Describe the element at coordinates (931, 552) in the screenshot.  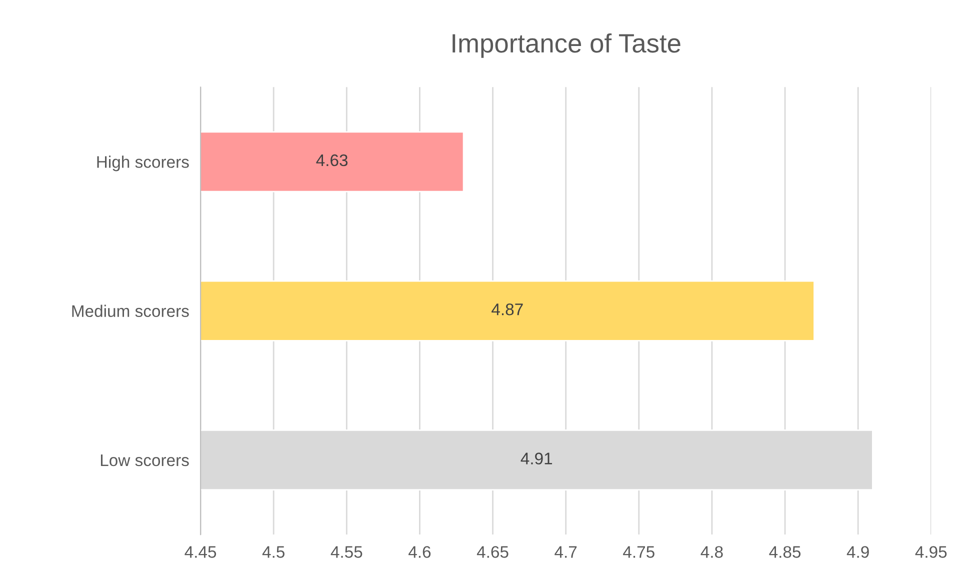
I see `x-tick-label: 4.95` at that location.